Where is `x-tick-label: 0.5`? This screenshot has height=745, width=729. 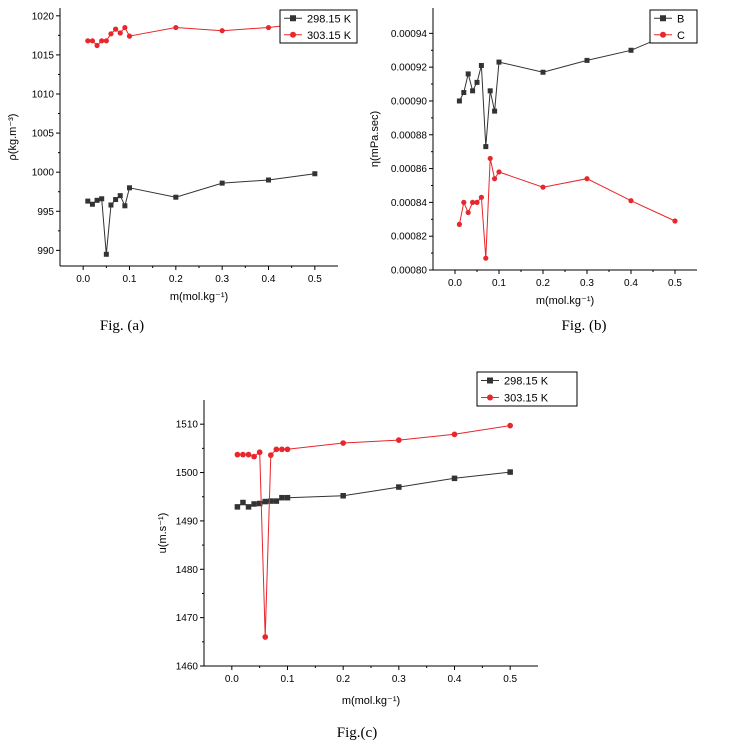
x-tick-label: 0.5 is located at coordinates (315, 279).